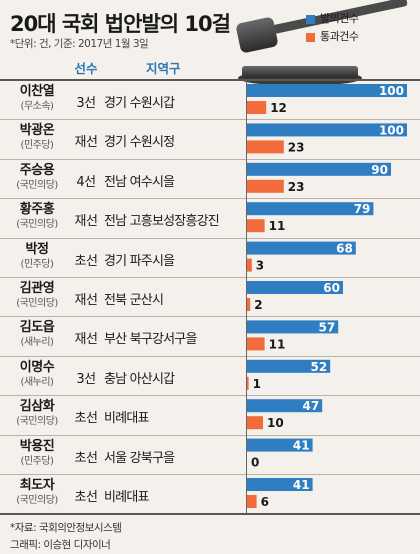 This screenshot has width=420, height=554. What do you see at coordinates (339, 18) in the screenshot?
I see `legend-label-proposed: 발의건수` at bounding box center [339, 18].